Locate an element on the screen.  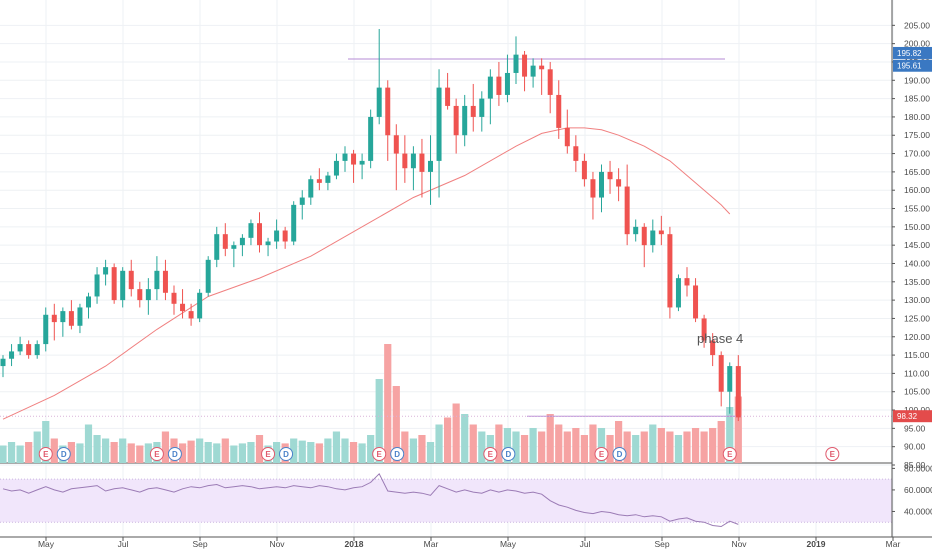
price-tick-label: 95.00 is located at coordinates (915, 428).